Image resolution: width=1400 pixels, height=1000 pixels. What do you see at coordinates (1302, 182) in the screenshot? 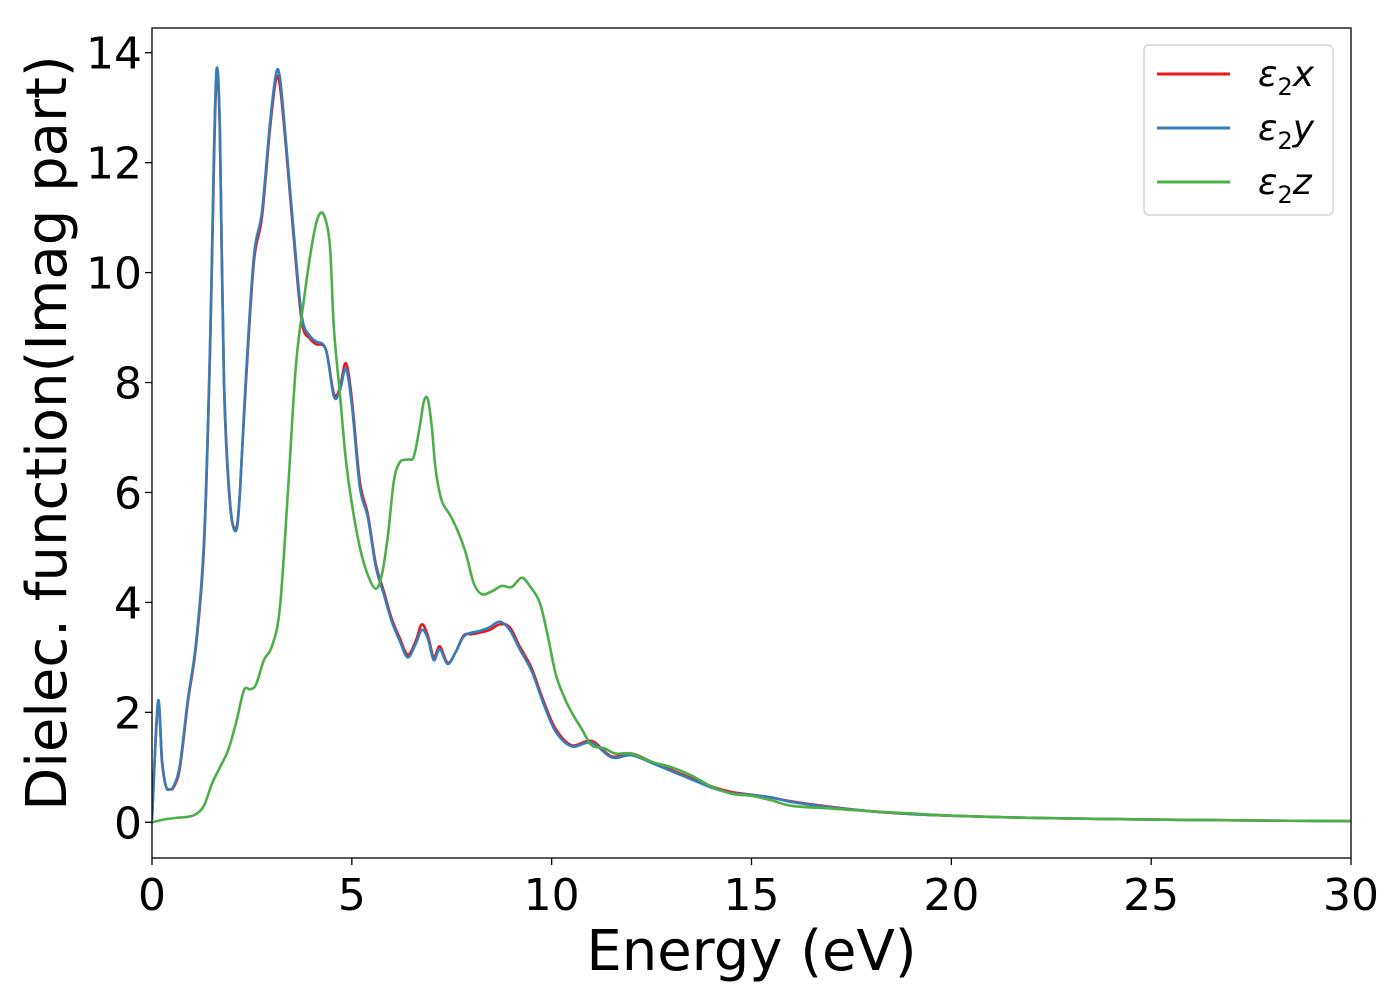
I see `legend-label-suffix: z` at bounding box center [1302, 182].